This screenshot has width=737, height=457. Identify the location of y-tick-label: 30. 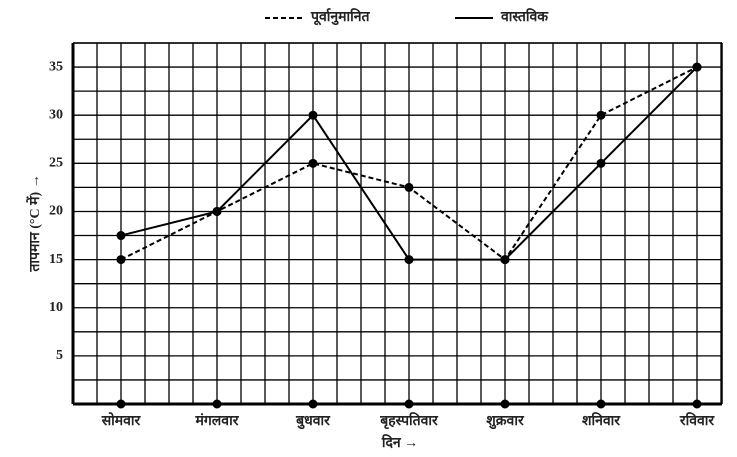
(56, 114).